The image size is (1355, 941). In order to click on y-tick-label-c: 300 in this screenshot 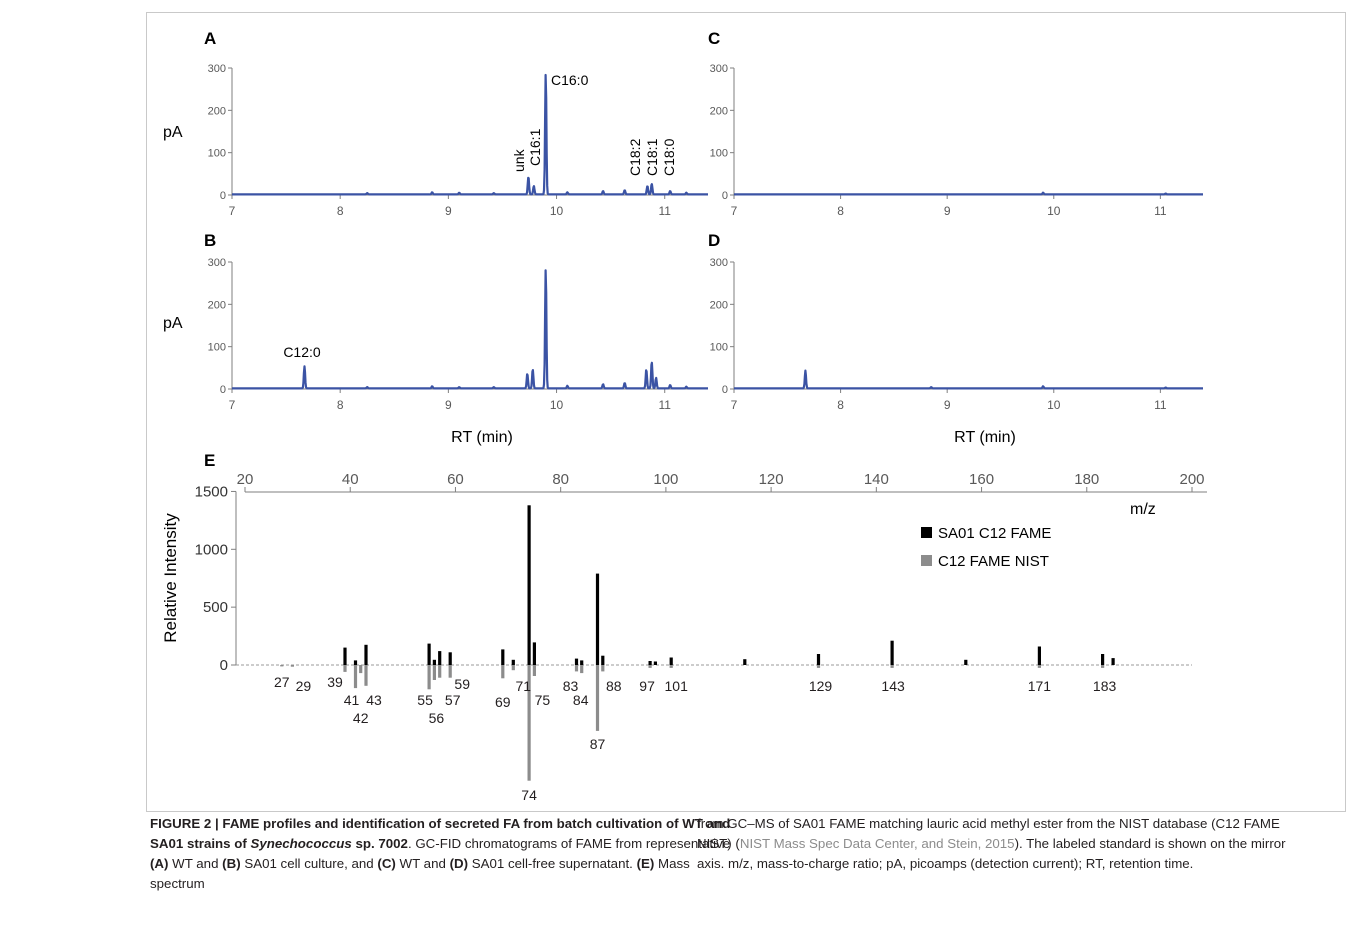, I will do `click(719, 69)`.